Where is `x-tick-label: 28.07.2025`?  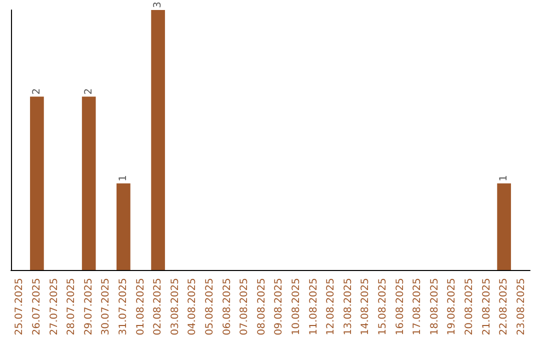
x-tick-label: 28.07.2025 is located at coordinates (72, 307).